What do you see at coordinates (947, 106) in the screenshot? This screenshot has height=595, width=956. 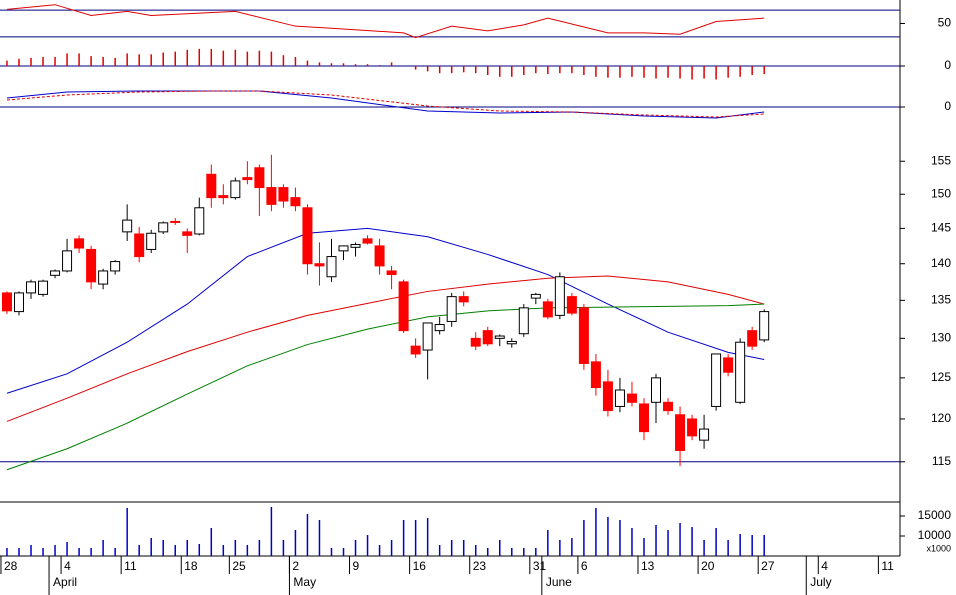 I see `y-tick-label: 0` at bounding box center [947, 106].